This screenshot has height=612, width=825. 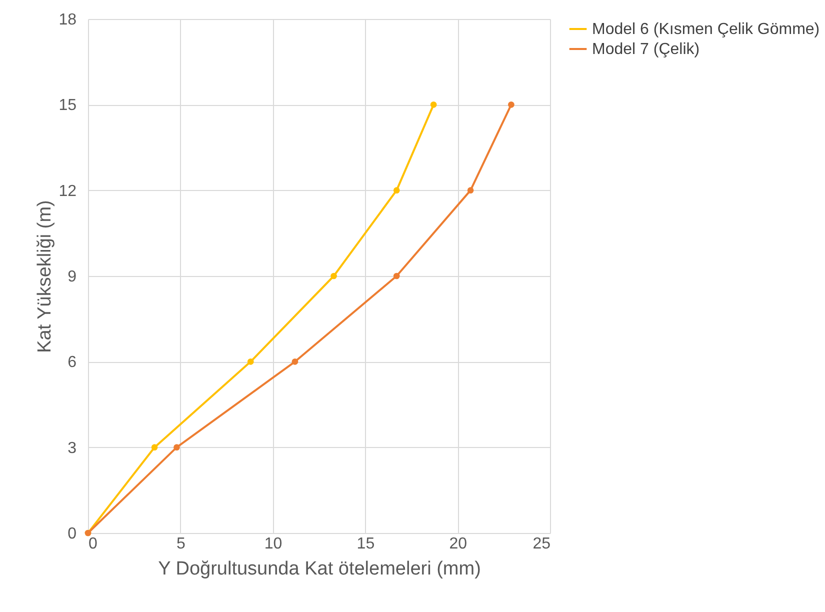 I want to click on x-tick-label: 0, so click(x=93, y=544).